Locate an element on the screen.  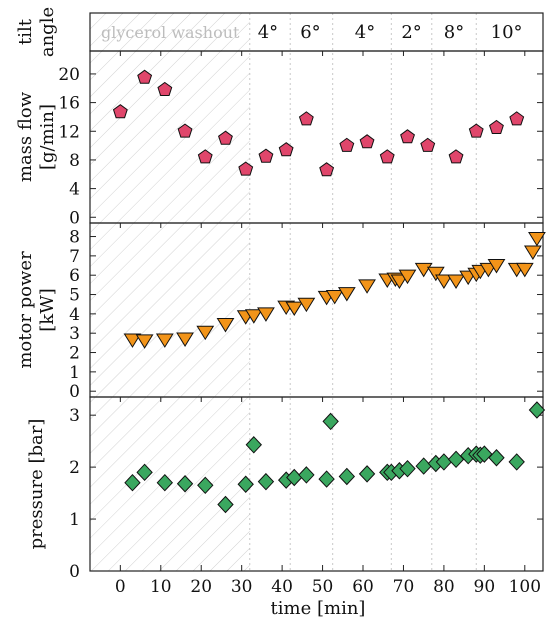
y-tick-label: 12 is located at coordinates (69, 132).